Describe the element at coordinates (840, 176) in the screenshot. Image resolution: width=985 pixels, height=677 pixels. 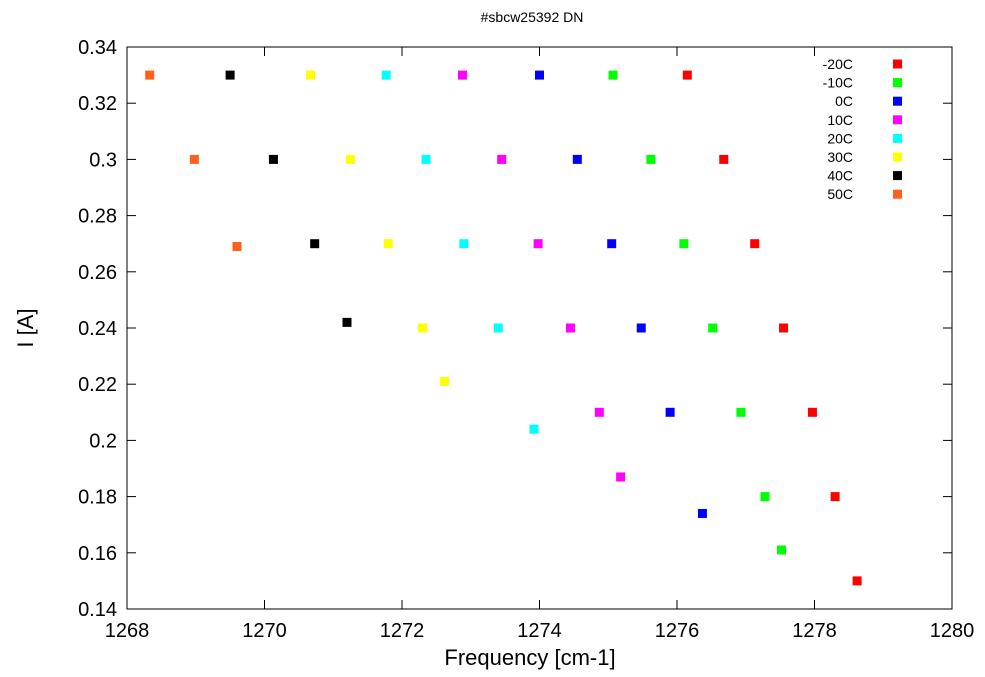
I see `legend-label: 40C` at that location.